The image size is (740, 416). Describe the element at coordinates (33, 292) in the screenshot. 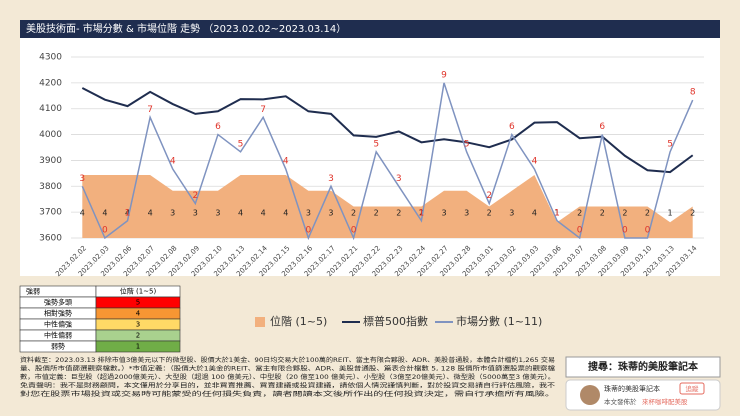

I see `table-header: 強弱` at that location.